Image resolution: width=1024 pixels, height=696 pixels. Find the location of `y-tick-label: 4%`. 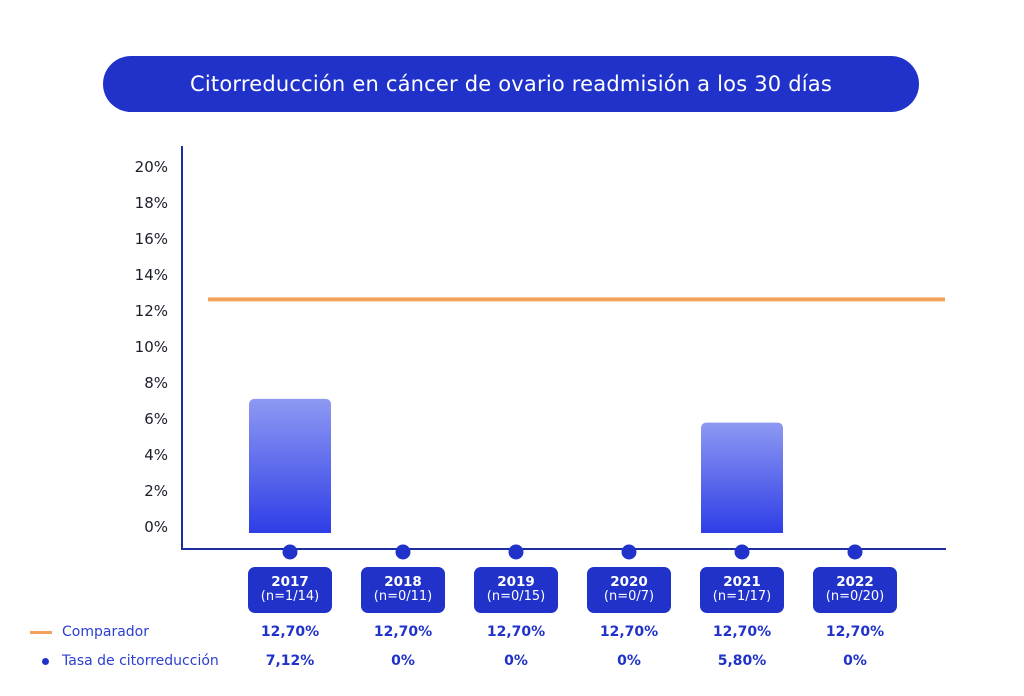

y-tick-label: 4% is located at coordinates (156, 455).